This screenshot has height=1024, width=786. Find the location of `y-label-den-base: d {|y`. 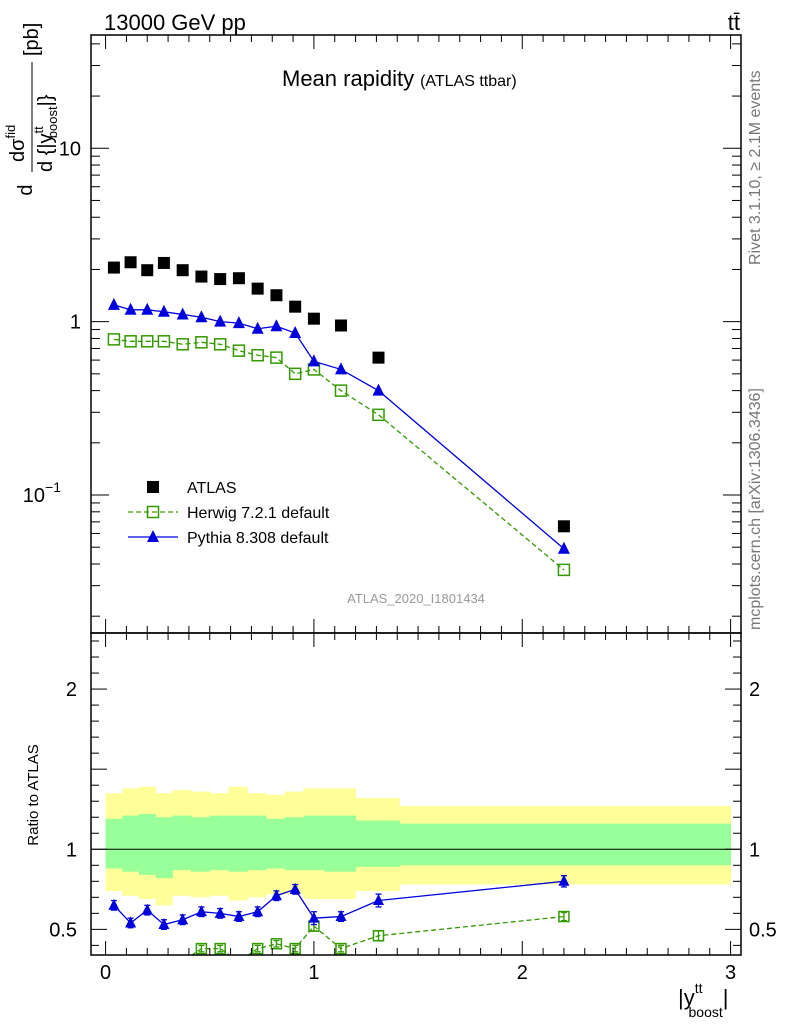

y-label-den-base: d {|y is located at coordinates (46, 152).